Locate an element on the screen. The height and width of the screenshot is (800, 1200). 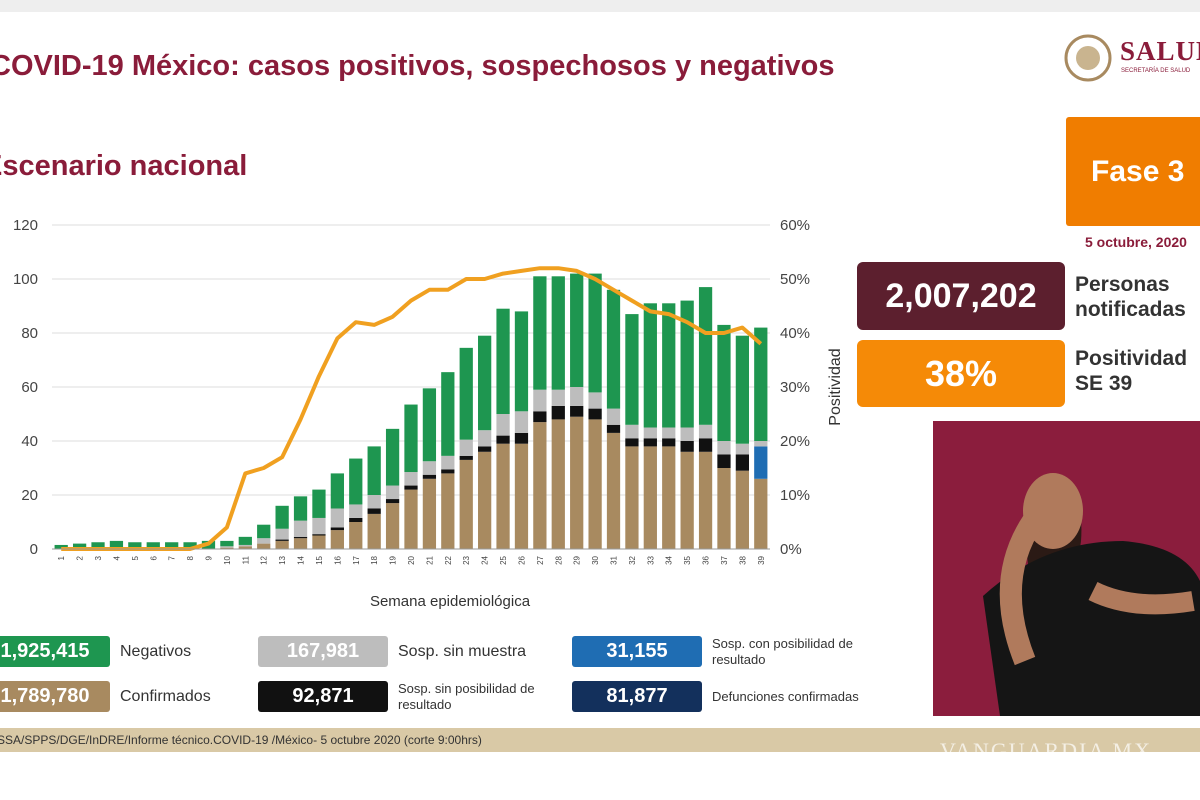
positivity-label: Positividad SE 39 is located at coordinates (1131, 371).